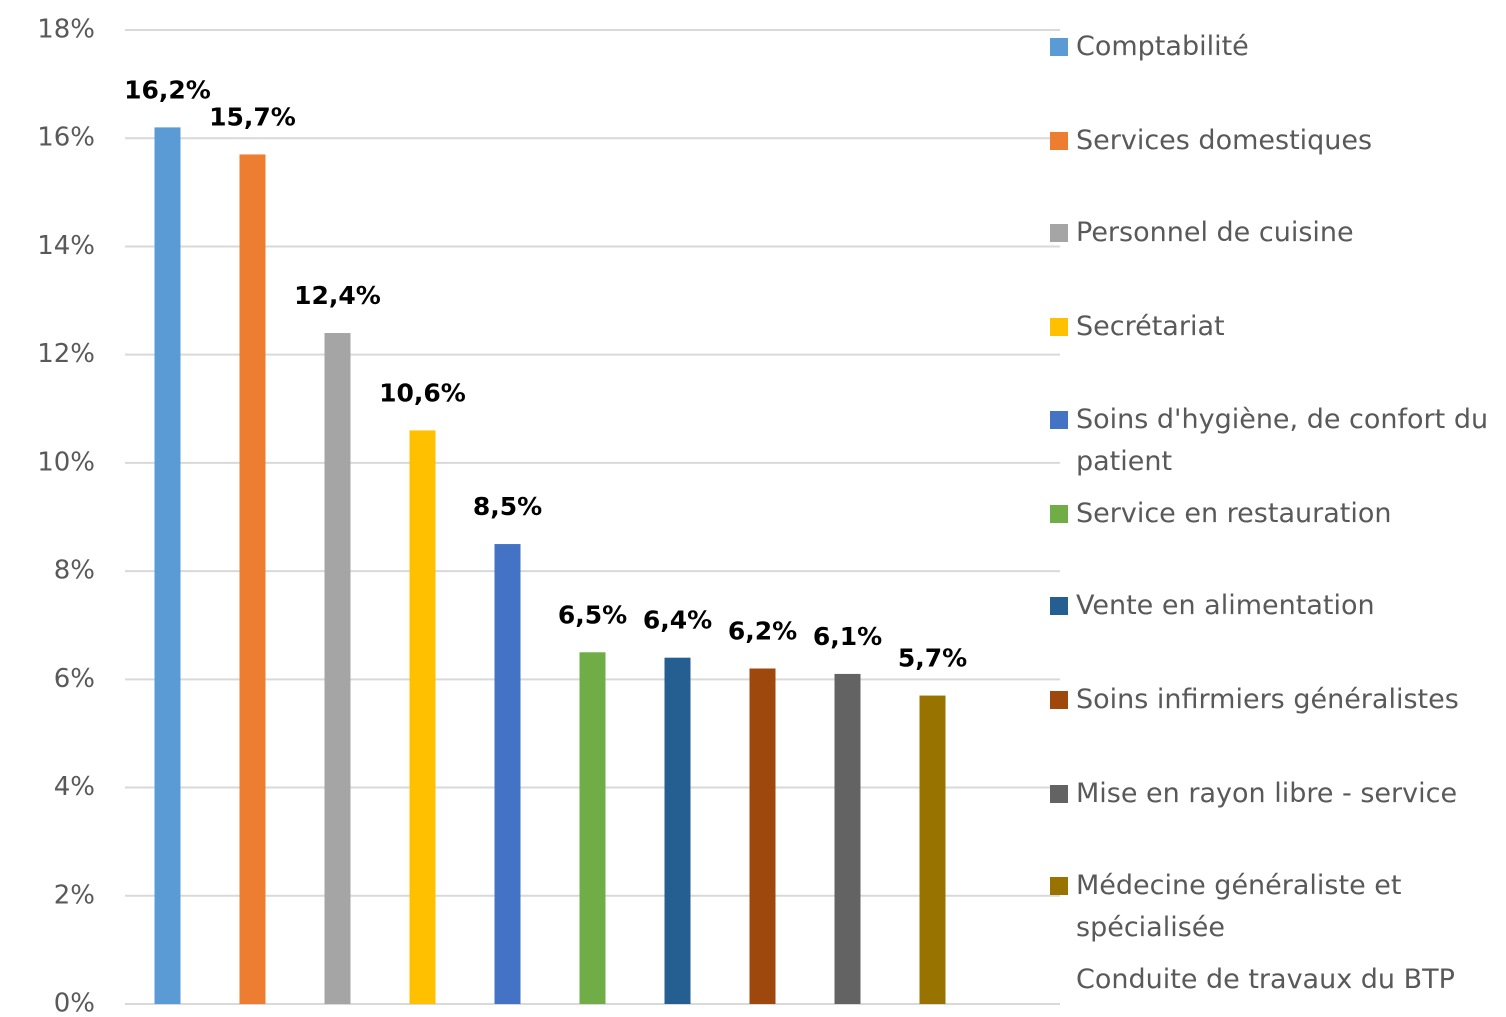 The image size is (1506, 1017). Describe the element at coordinates (1267, 699) in the screenshot. I see `legend-label: Soins infirmiers généralistes` at that location.